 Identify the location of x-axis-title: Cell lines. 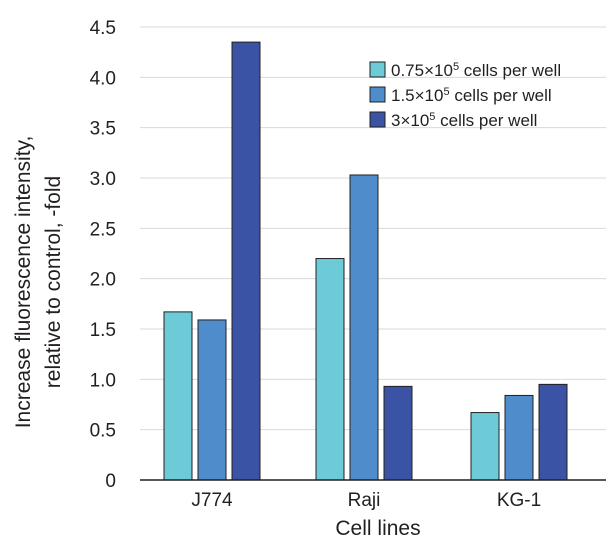
(377, 528).